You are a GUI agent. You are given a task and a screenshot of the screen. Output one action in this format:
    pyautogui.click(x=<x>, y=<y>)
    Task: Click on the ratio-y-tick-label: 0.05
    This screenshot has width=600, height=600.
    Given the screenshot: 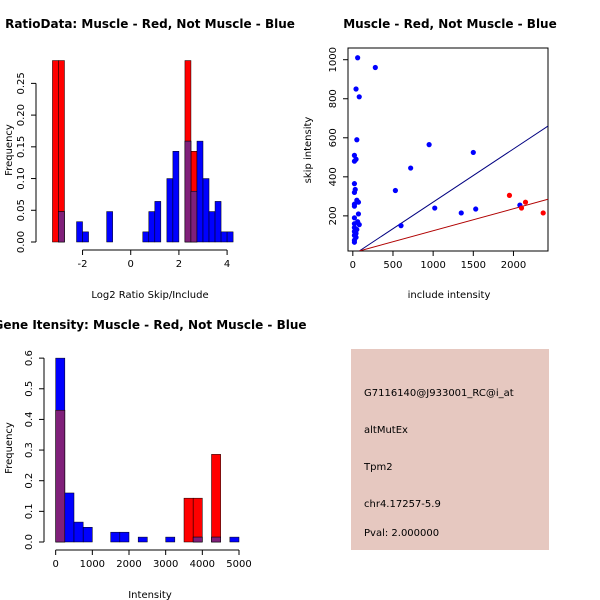 What is the action you would take?
    pyautogui.click(x=21, y=210)
    